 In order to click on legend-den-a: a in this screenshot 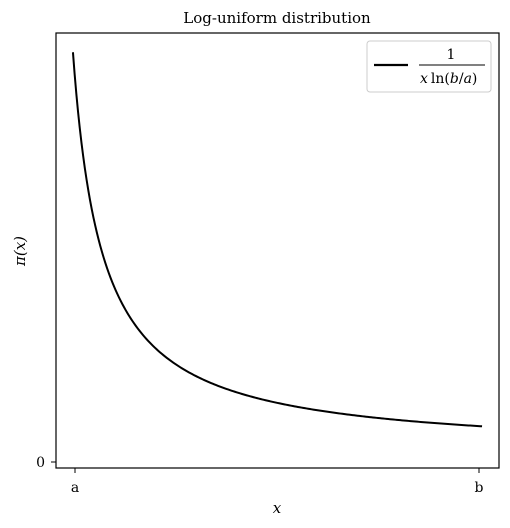, I will do `click(468, 79)`.